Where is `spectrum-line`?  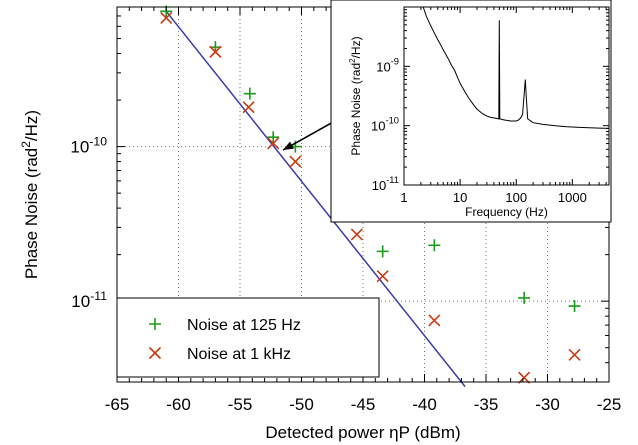 spectrum-line is located at coordinates (516, 67).